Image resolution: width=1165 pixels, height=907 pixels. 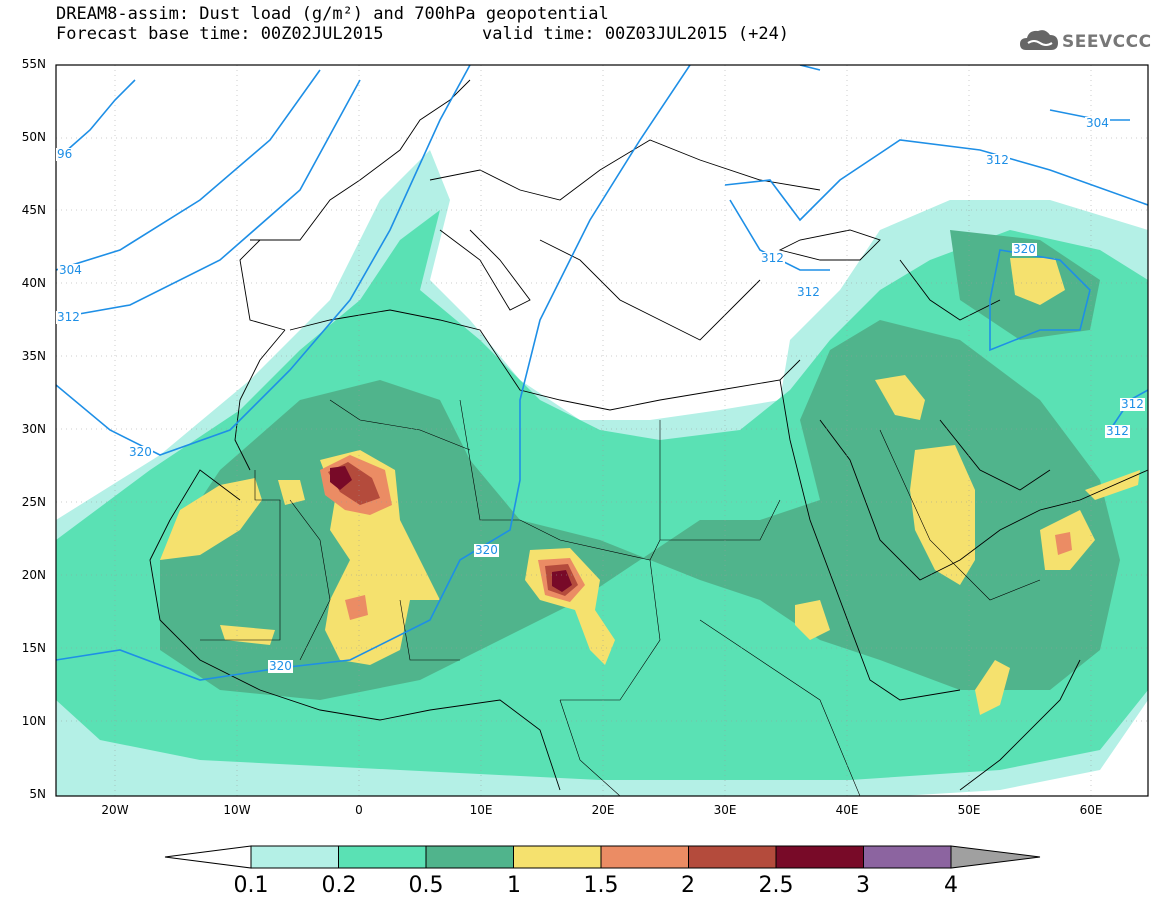 What do you see at coordinates (1039, 40) in the screenshot?
I see `cloud-icon` at bounding box center [1039, 40].